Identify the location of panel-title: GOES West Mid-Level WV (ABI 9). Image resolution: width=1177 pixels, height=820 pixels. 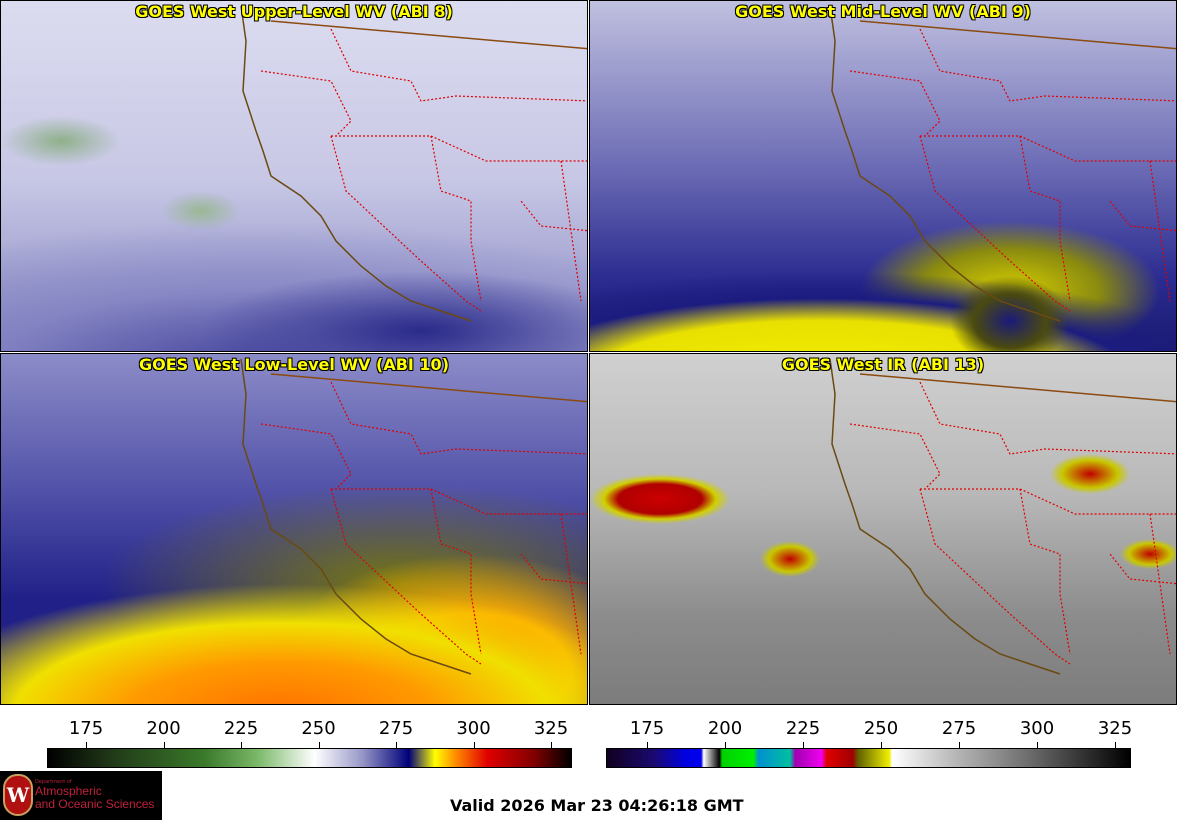
(883, 11).